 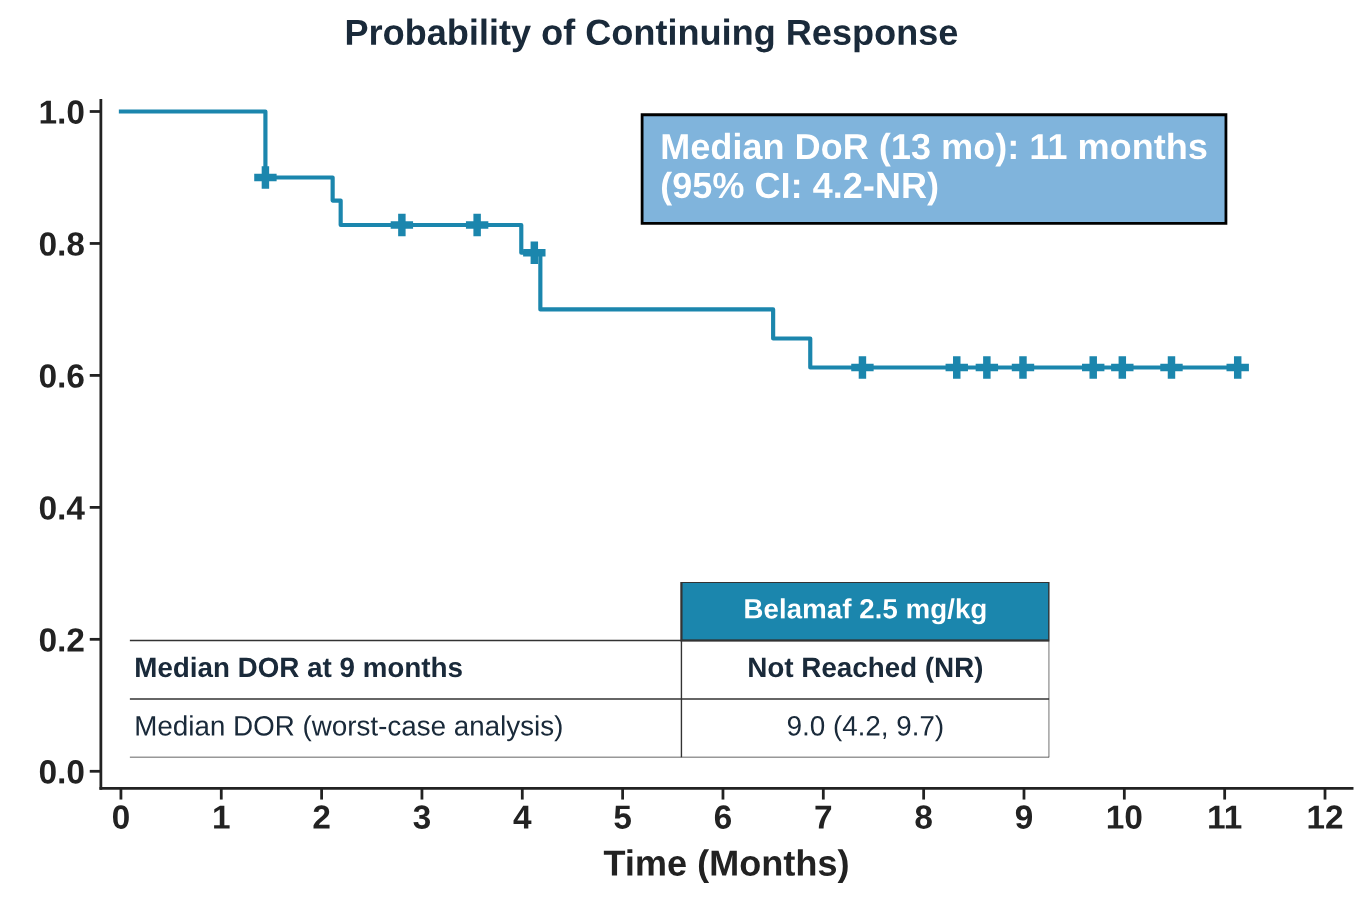 What do you see at coordinates (866, 669) in the screenshot?
I see `annotation: Not Reached (NR)` at bounding box center [866, 669].